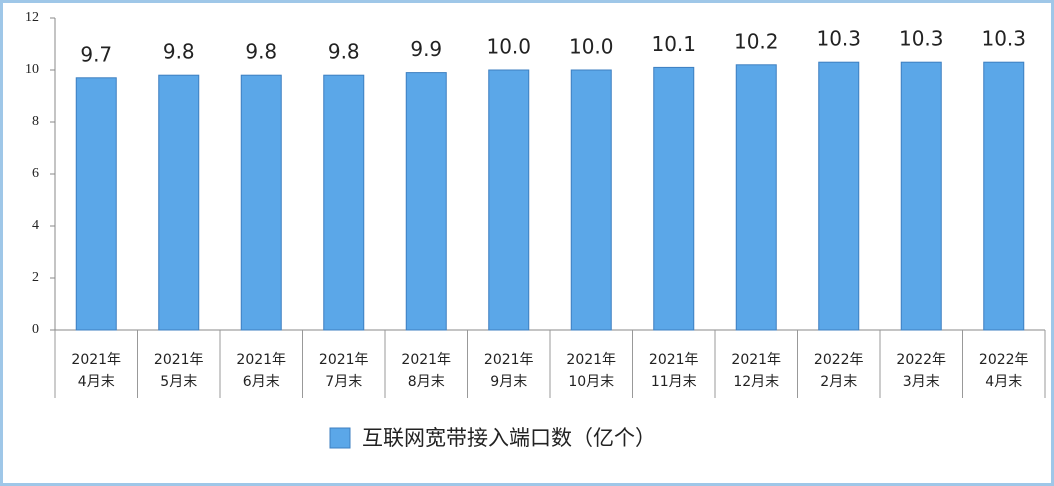 The height and width of the screenshot is (486, 1054). Describe the element at coordinates (674, 382) in the screenshot. I see `x-tick-label: 11月末` at that location.